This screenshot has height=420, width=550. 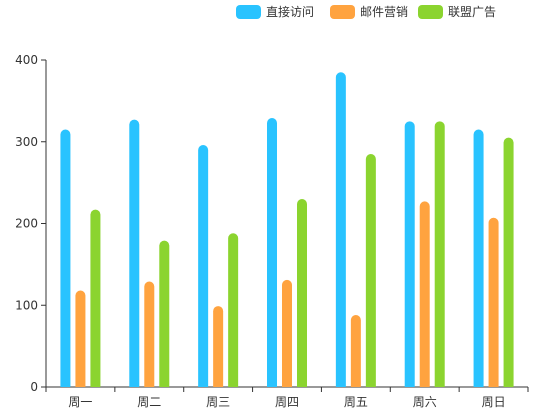 What do you see at coordinates (494, 402) in the screenshot?
I see `x-tick-label: 周日` at bounding box center [494, 402].